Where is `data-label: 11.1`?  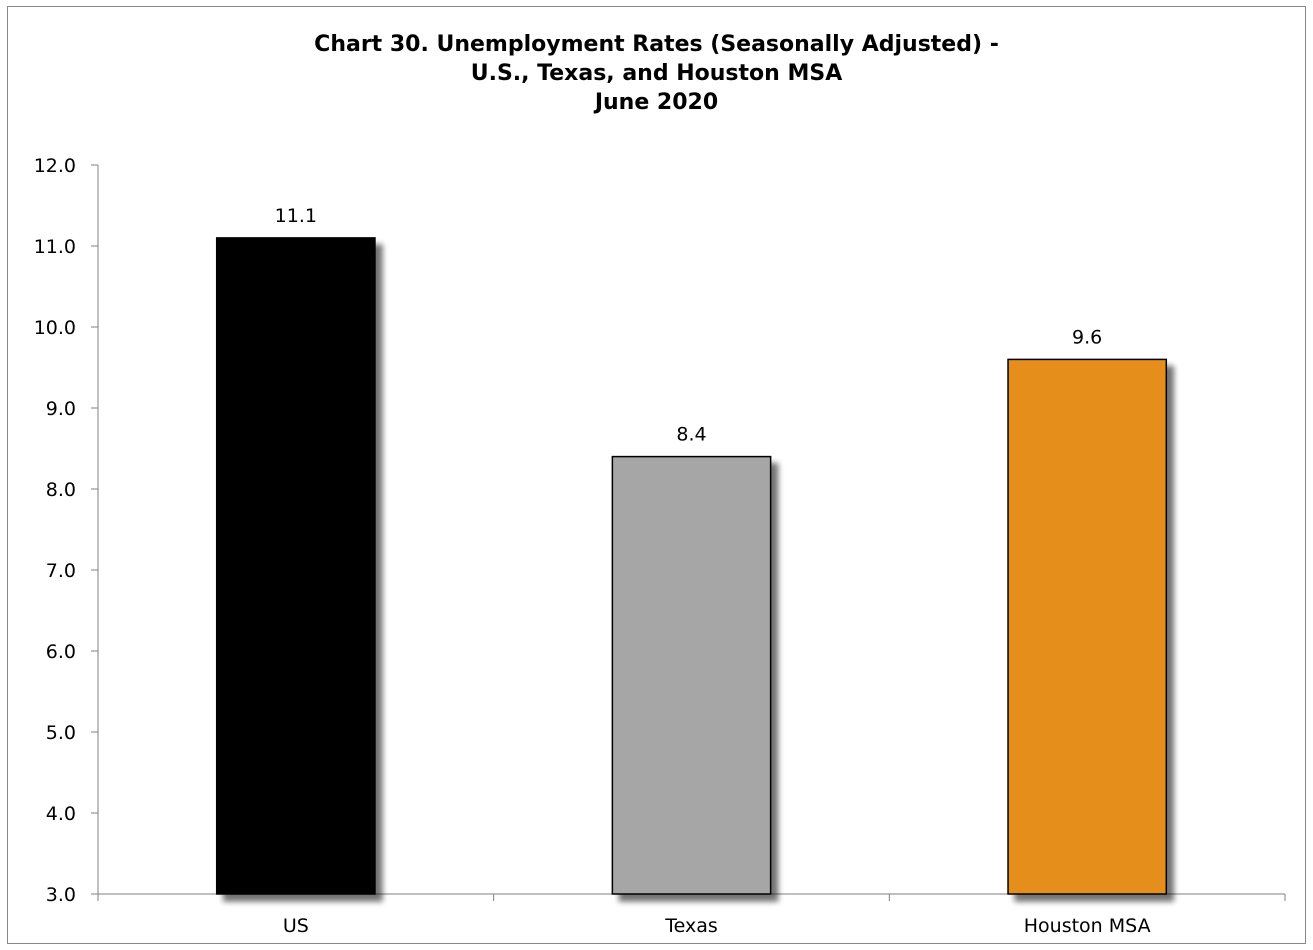 data-label: 11.1 is located at coordinates (296, 216).